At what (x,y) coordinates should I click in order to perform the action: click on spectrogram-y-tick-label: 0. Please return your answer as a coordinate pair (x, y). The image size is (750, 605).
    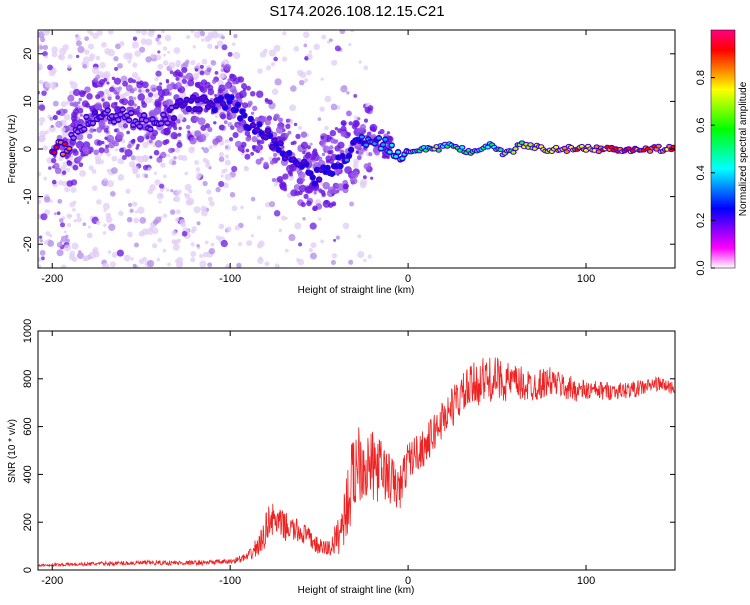
    Looking at the image, I should click on (28, 149).